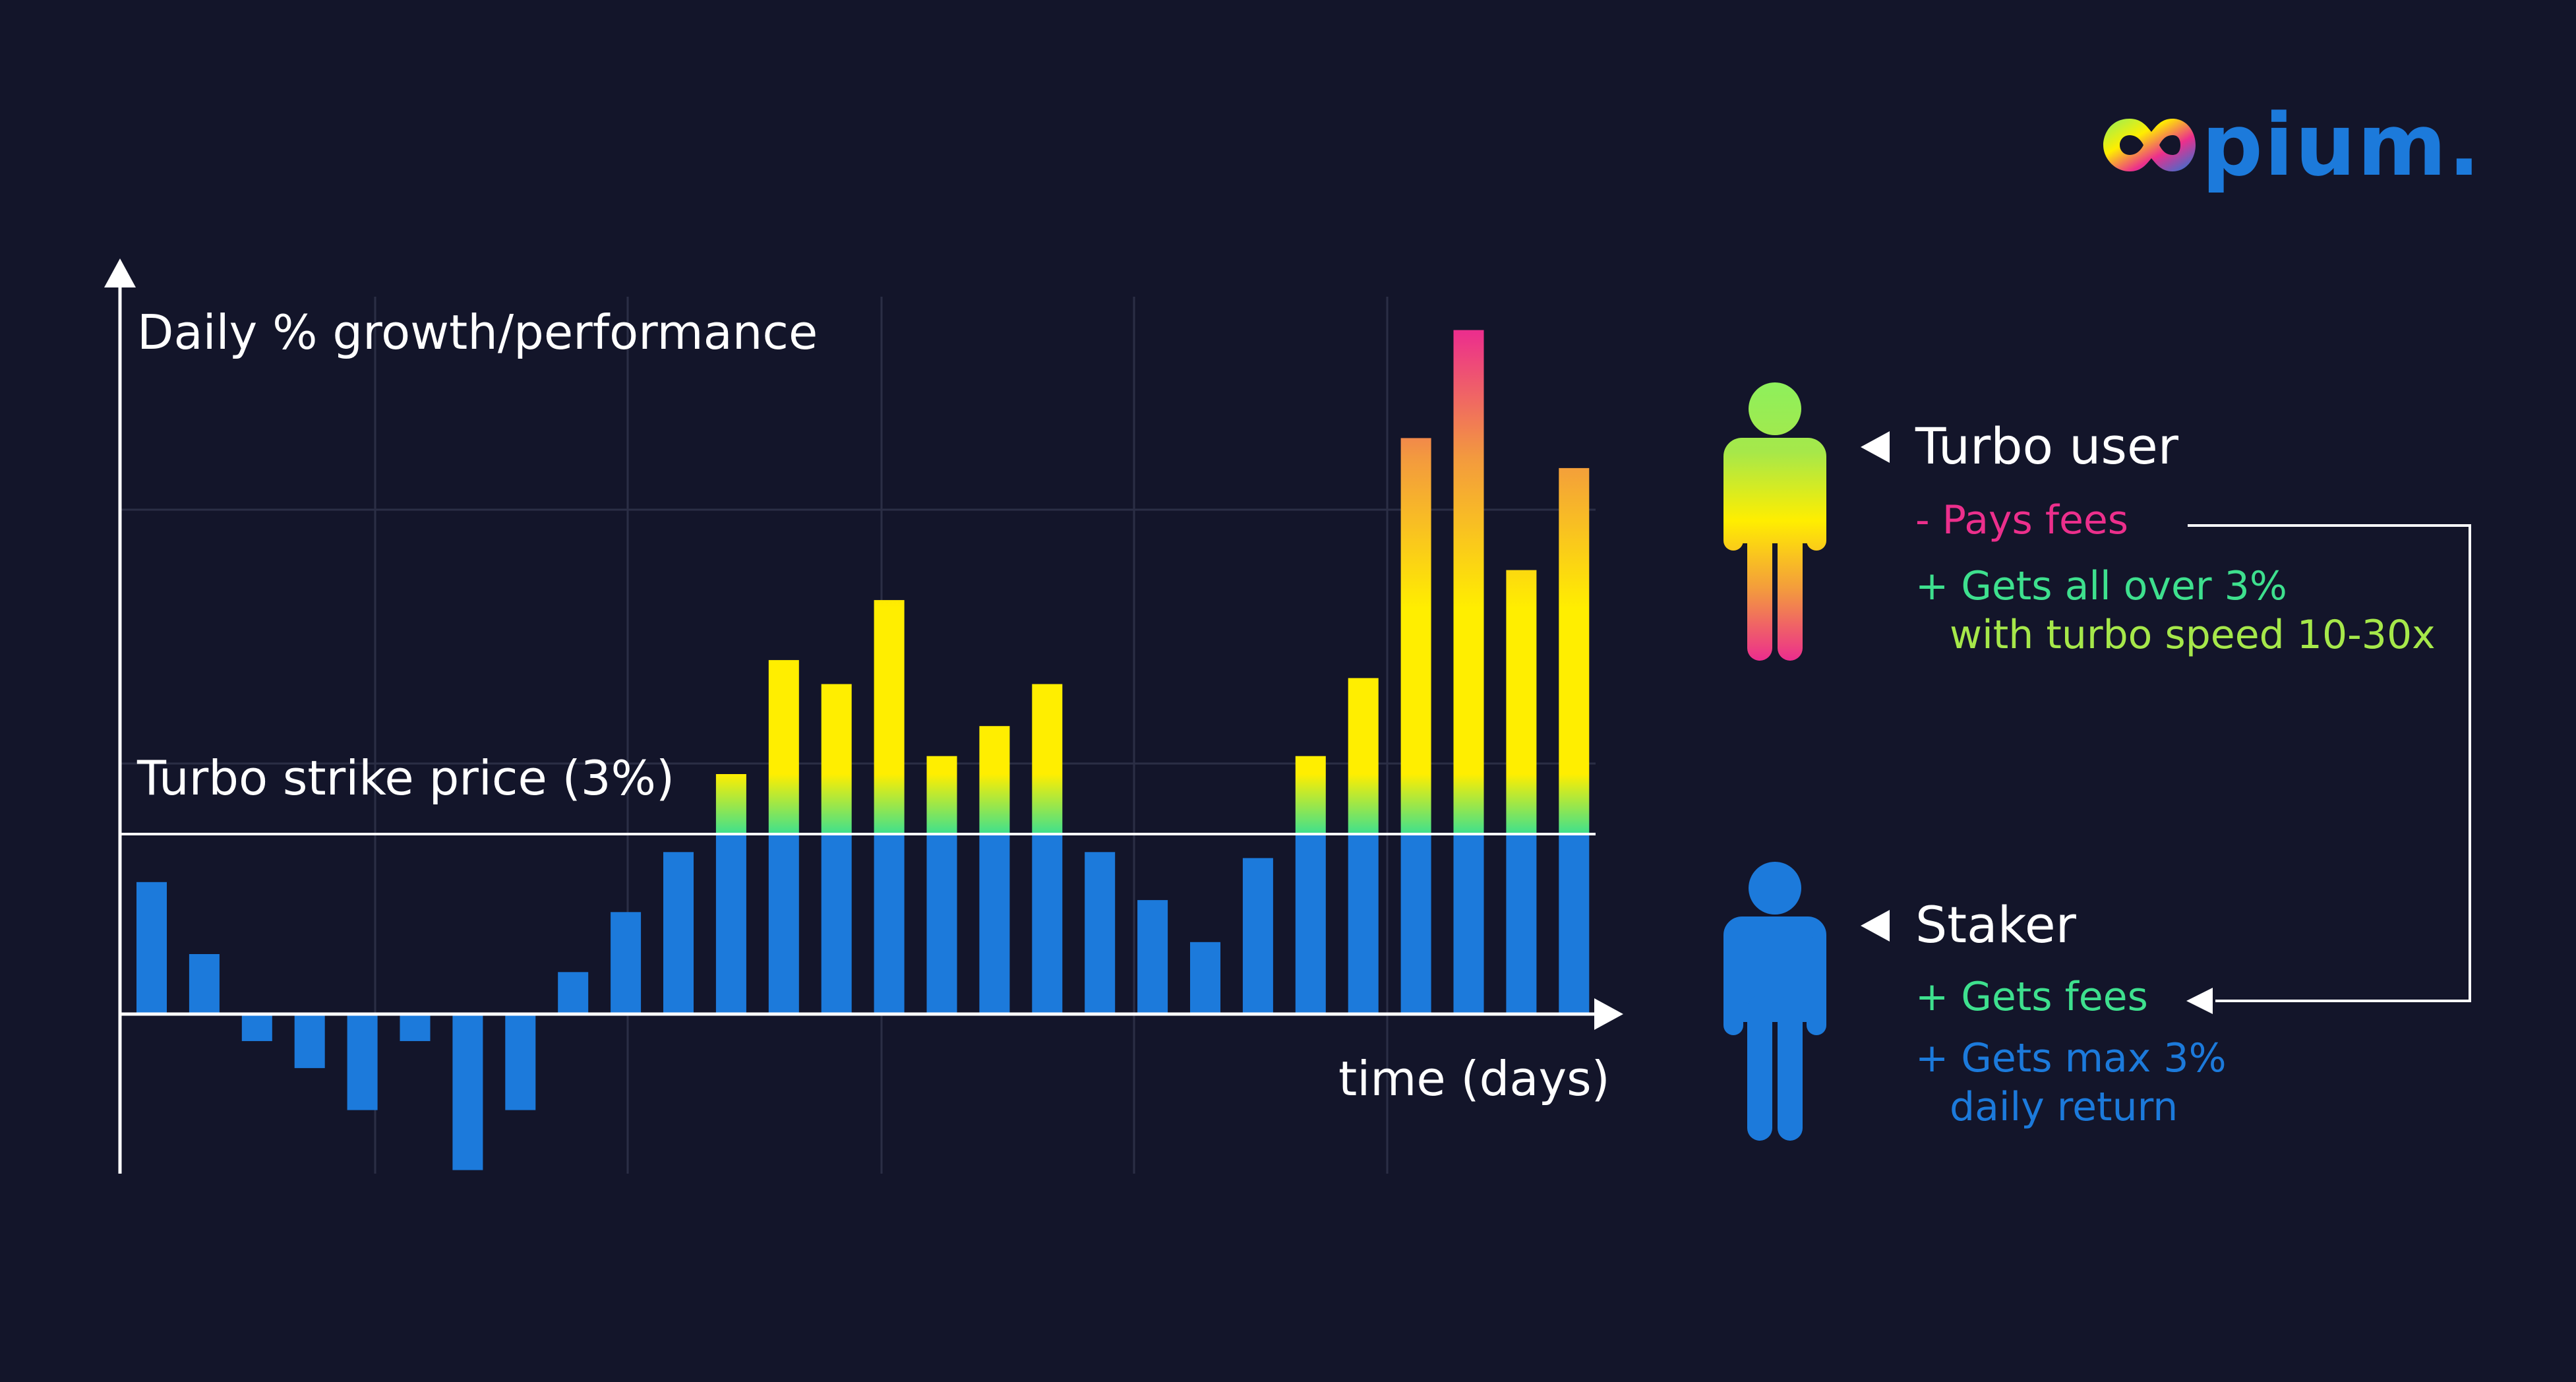 This screenshot has height=1382, width=2576. Describe the element at coordinates (2031, 997) in the screenshot. I see `staker-gets-fees: + Gets fees` at that location.